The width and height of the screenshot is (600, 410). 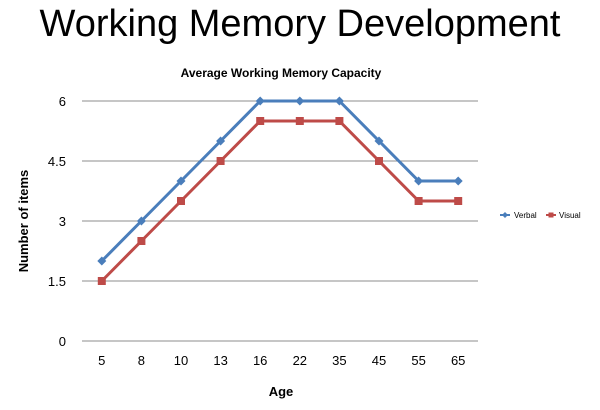 I want to click on y-tick-label: 1.5, so click(x=57, y=281).